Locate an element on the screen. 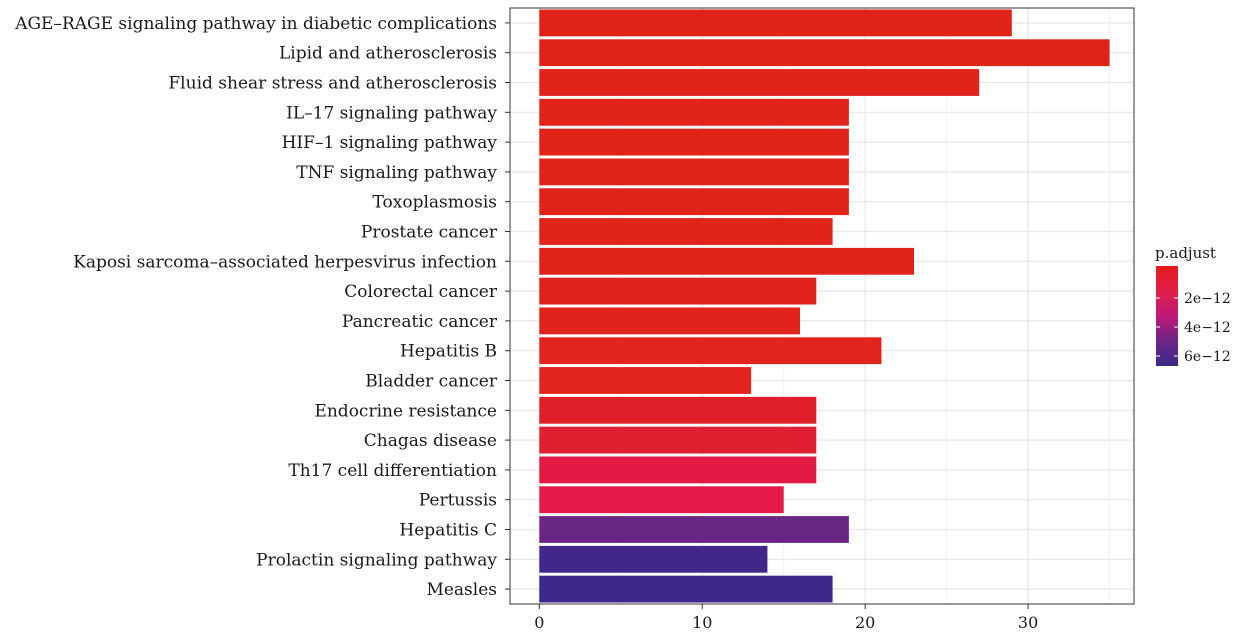  y-tick-label: Toxoplasmosis is located at coordinates (435, 203).